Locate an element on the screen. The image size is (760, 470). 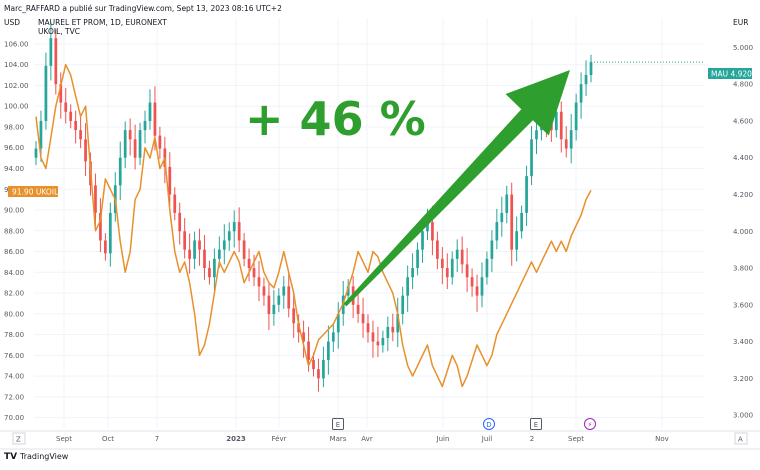
left-axis-unit: USD is located at coordinates (12, 22).